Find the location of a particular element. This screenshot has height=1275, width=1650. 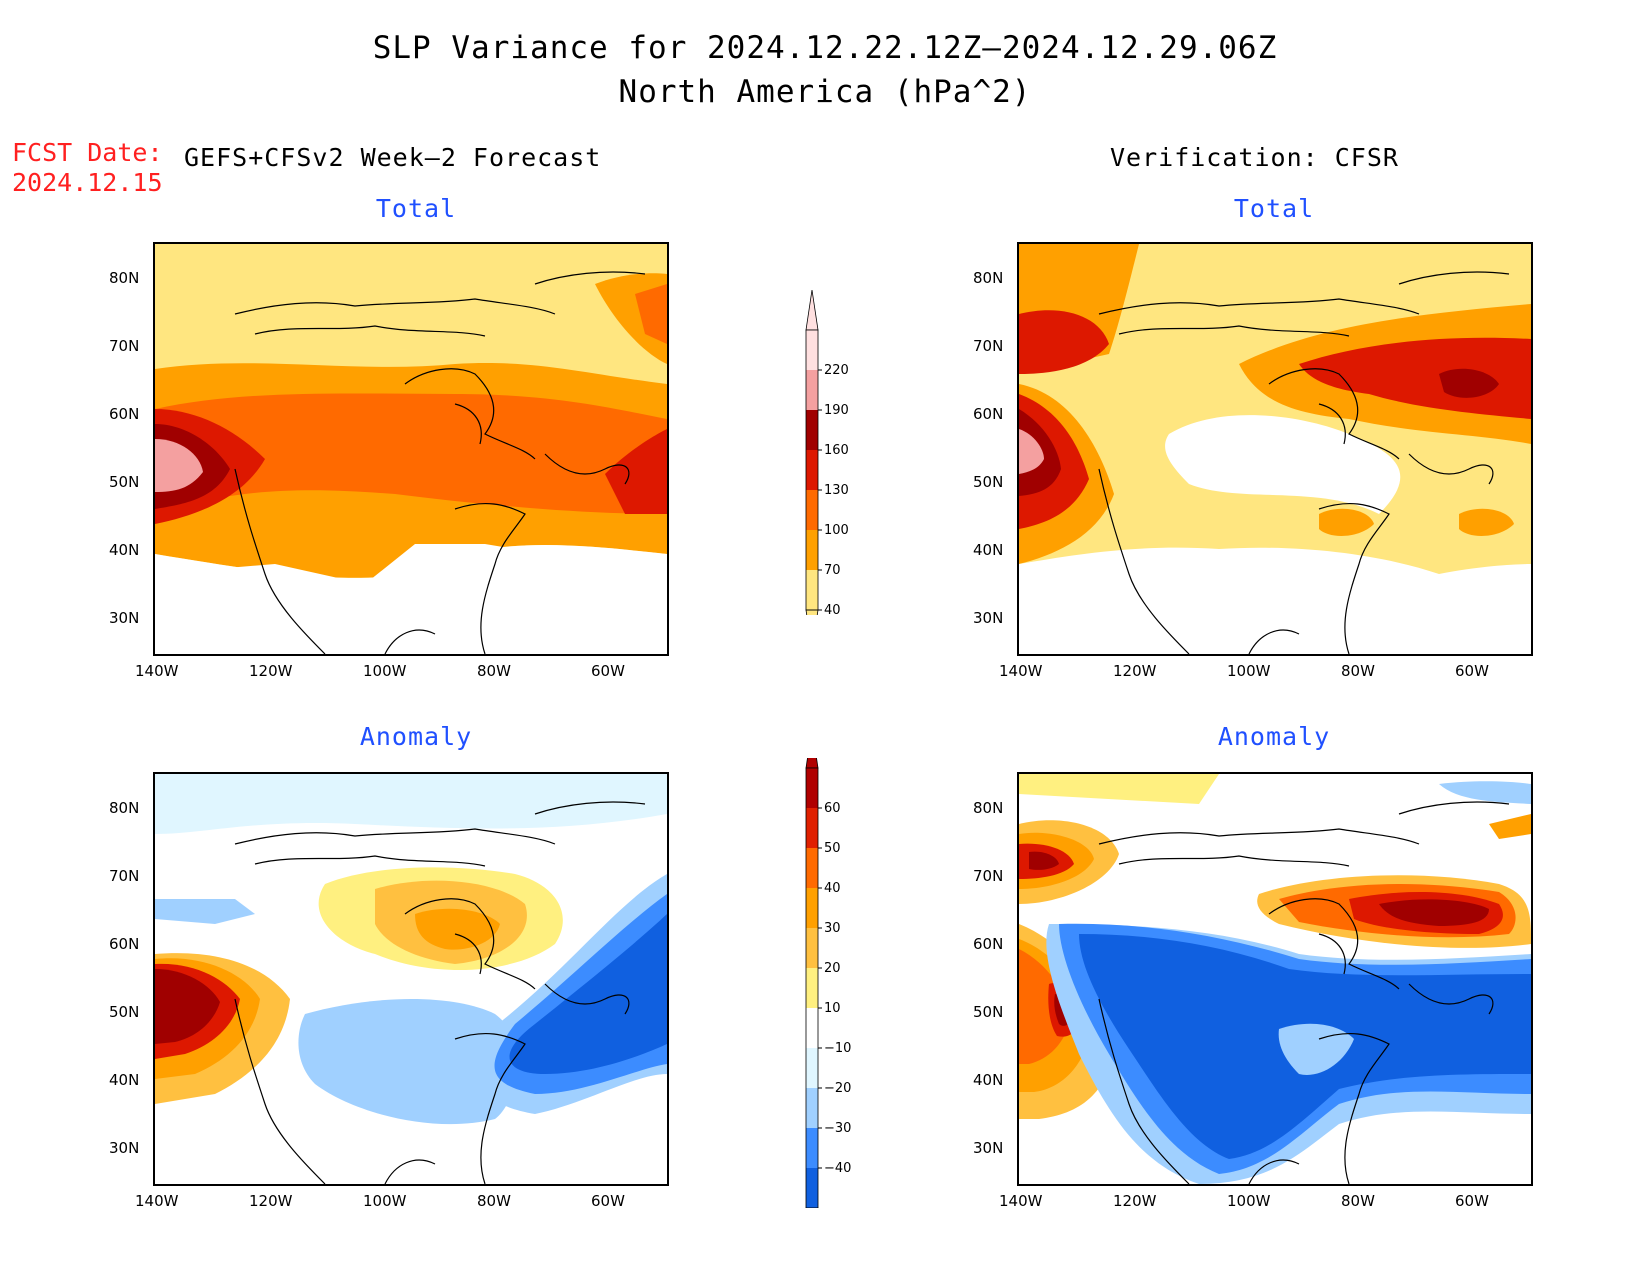

forecast-header: GEFS+CFSv2 Week–2 Forecast is located at coordinates (393, 157).